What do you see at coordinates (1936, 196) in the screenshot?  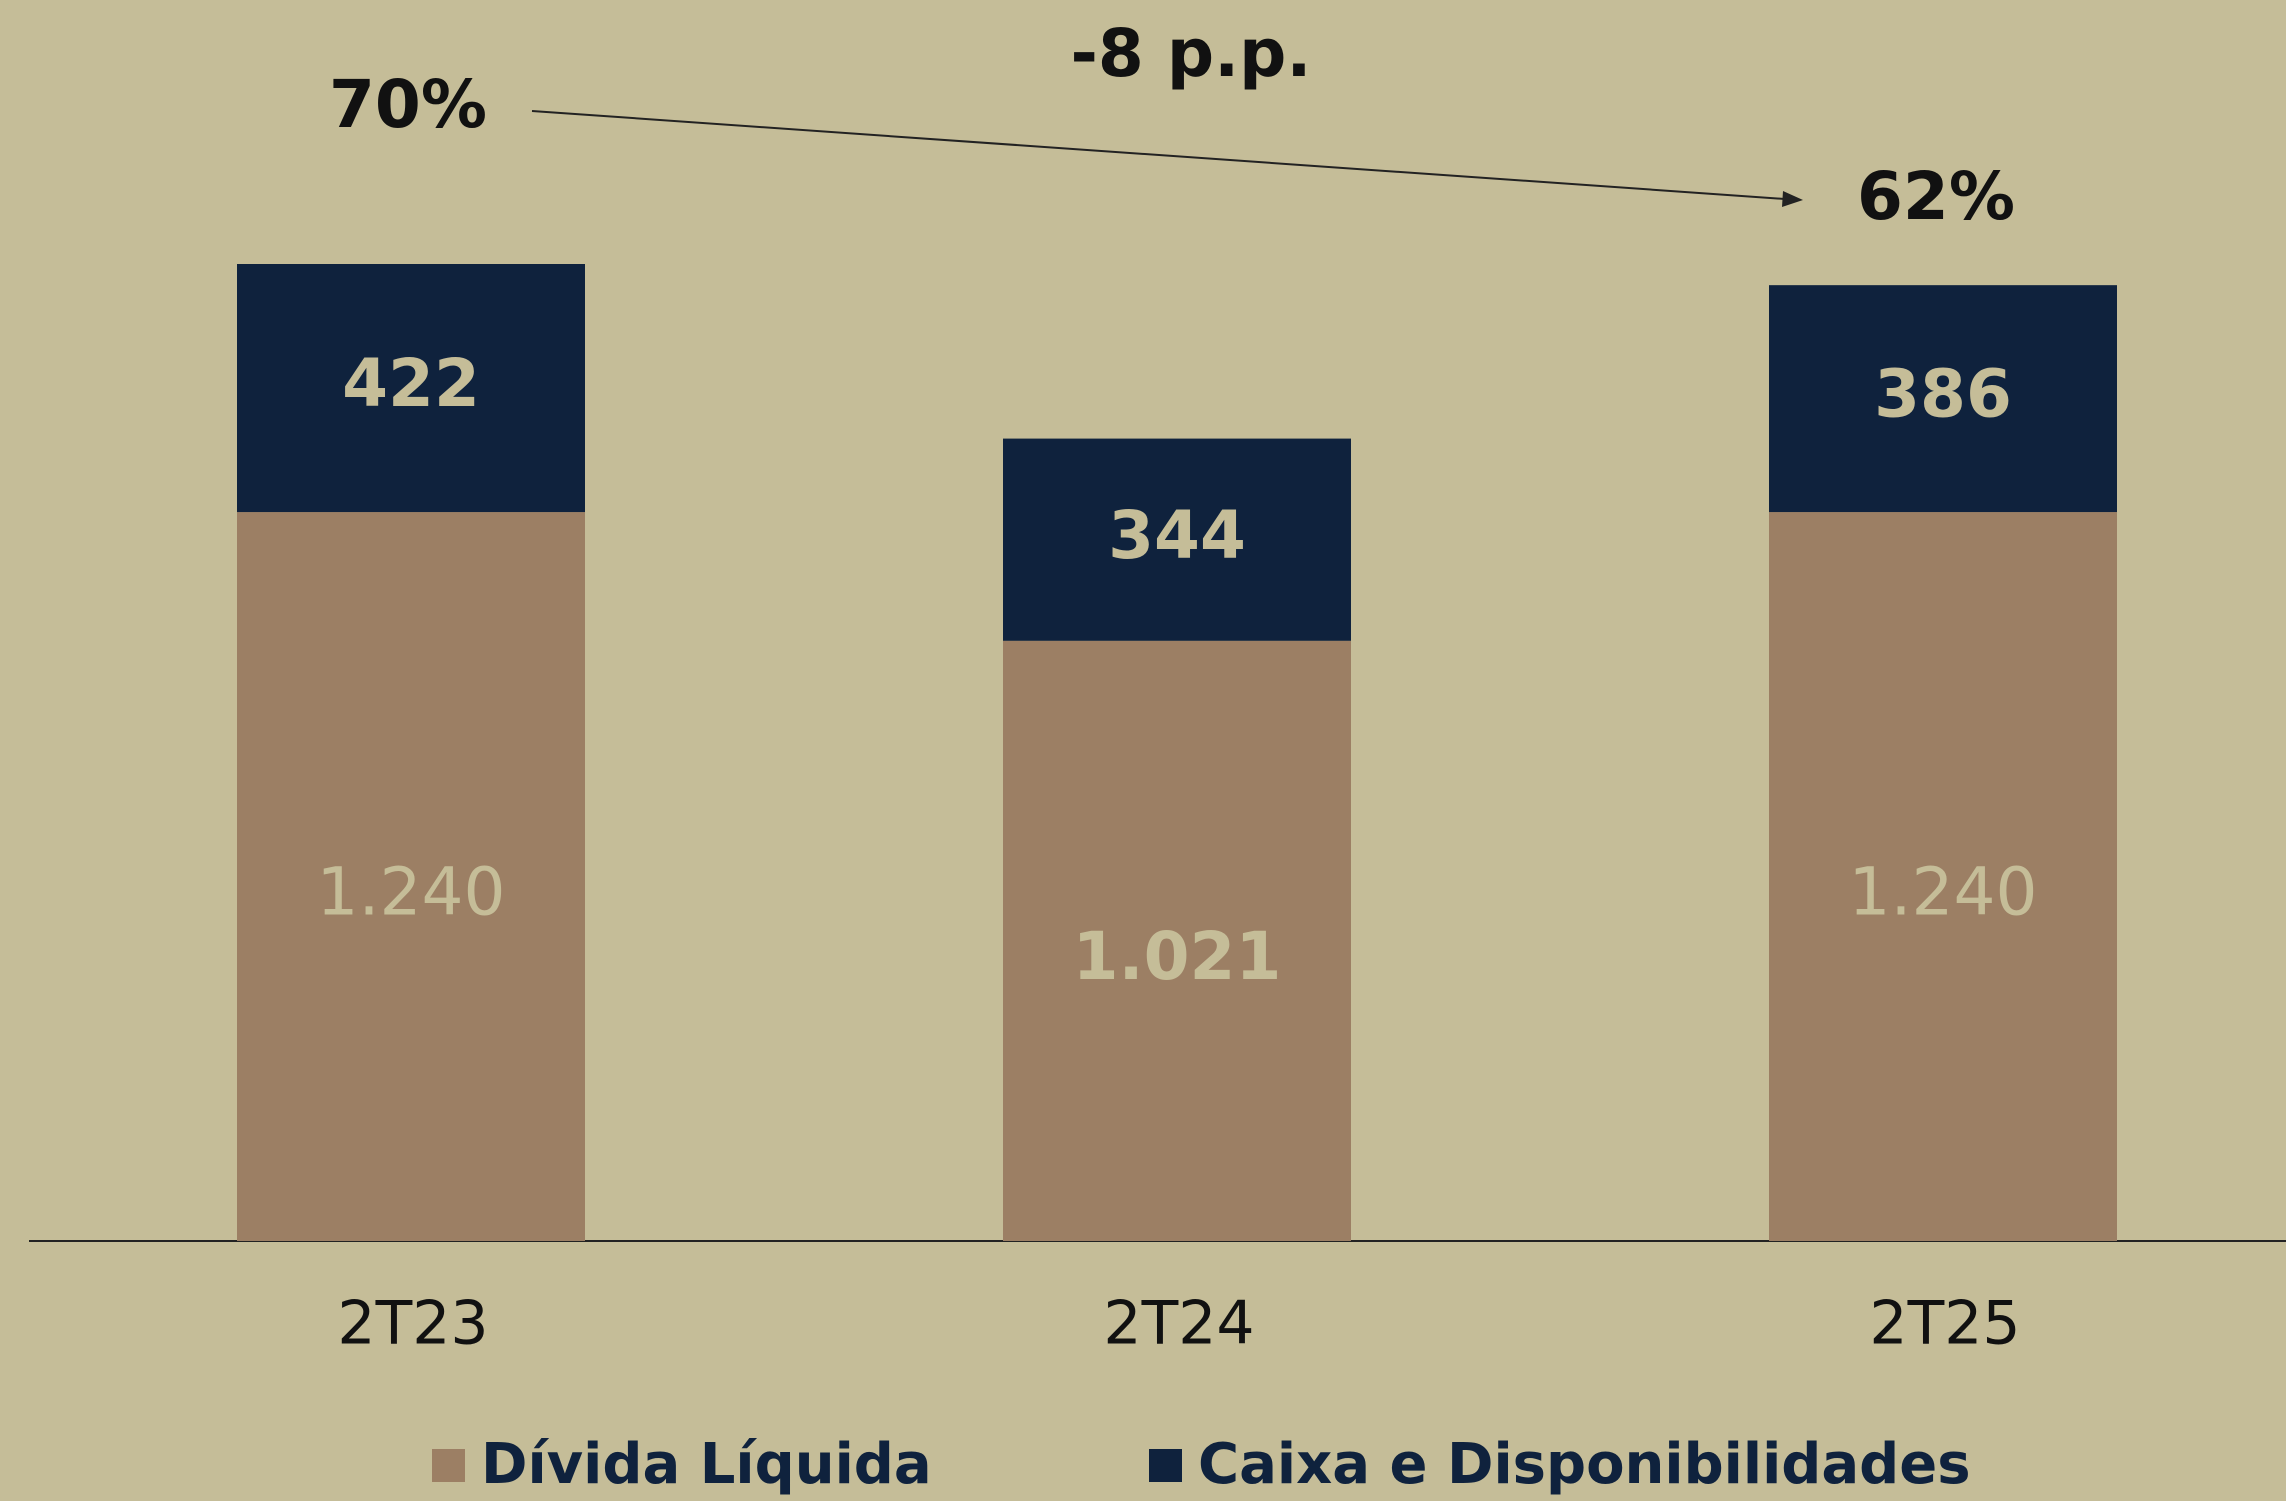 I see `annotation: 62%` at bounding box center [1936, 196].